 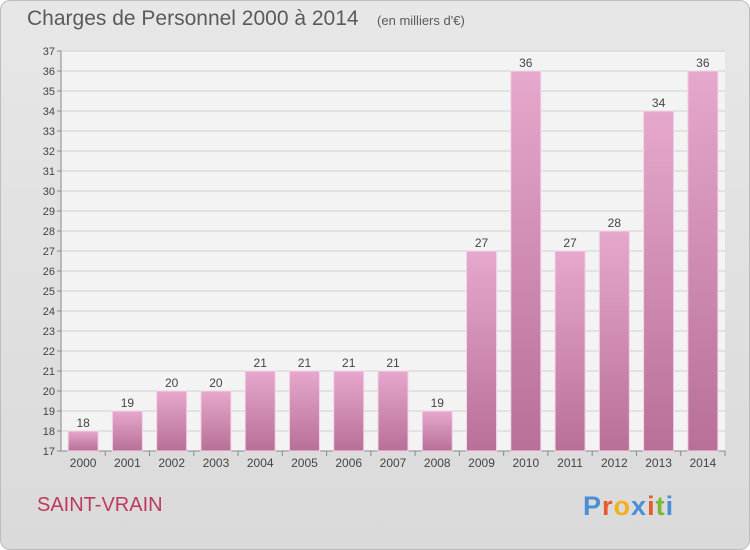 What do you see at coordinates (304, 463) in the screenshot?
I see `x-tick-label-2005: 2005` at bounding box center [304, 463].